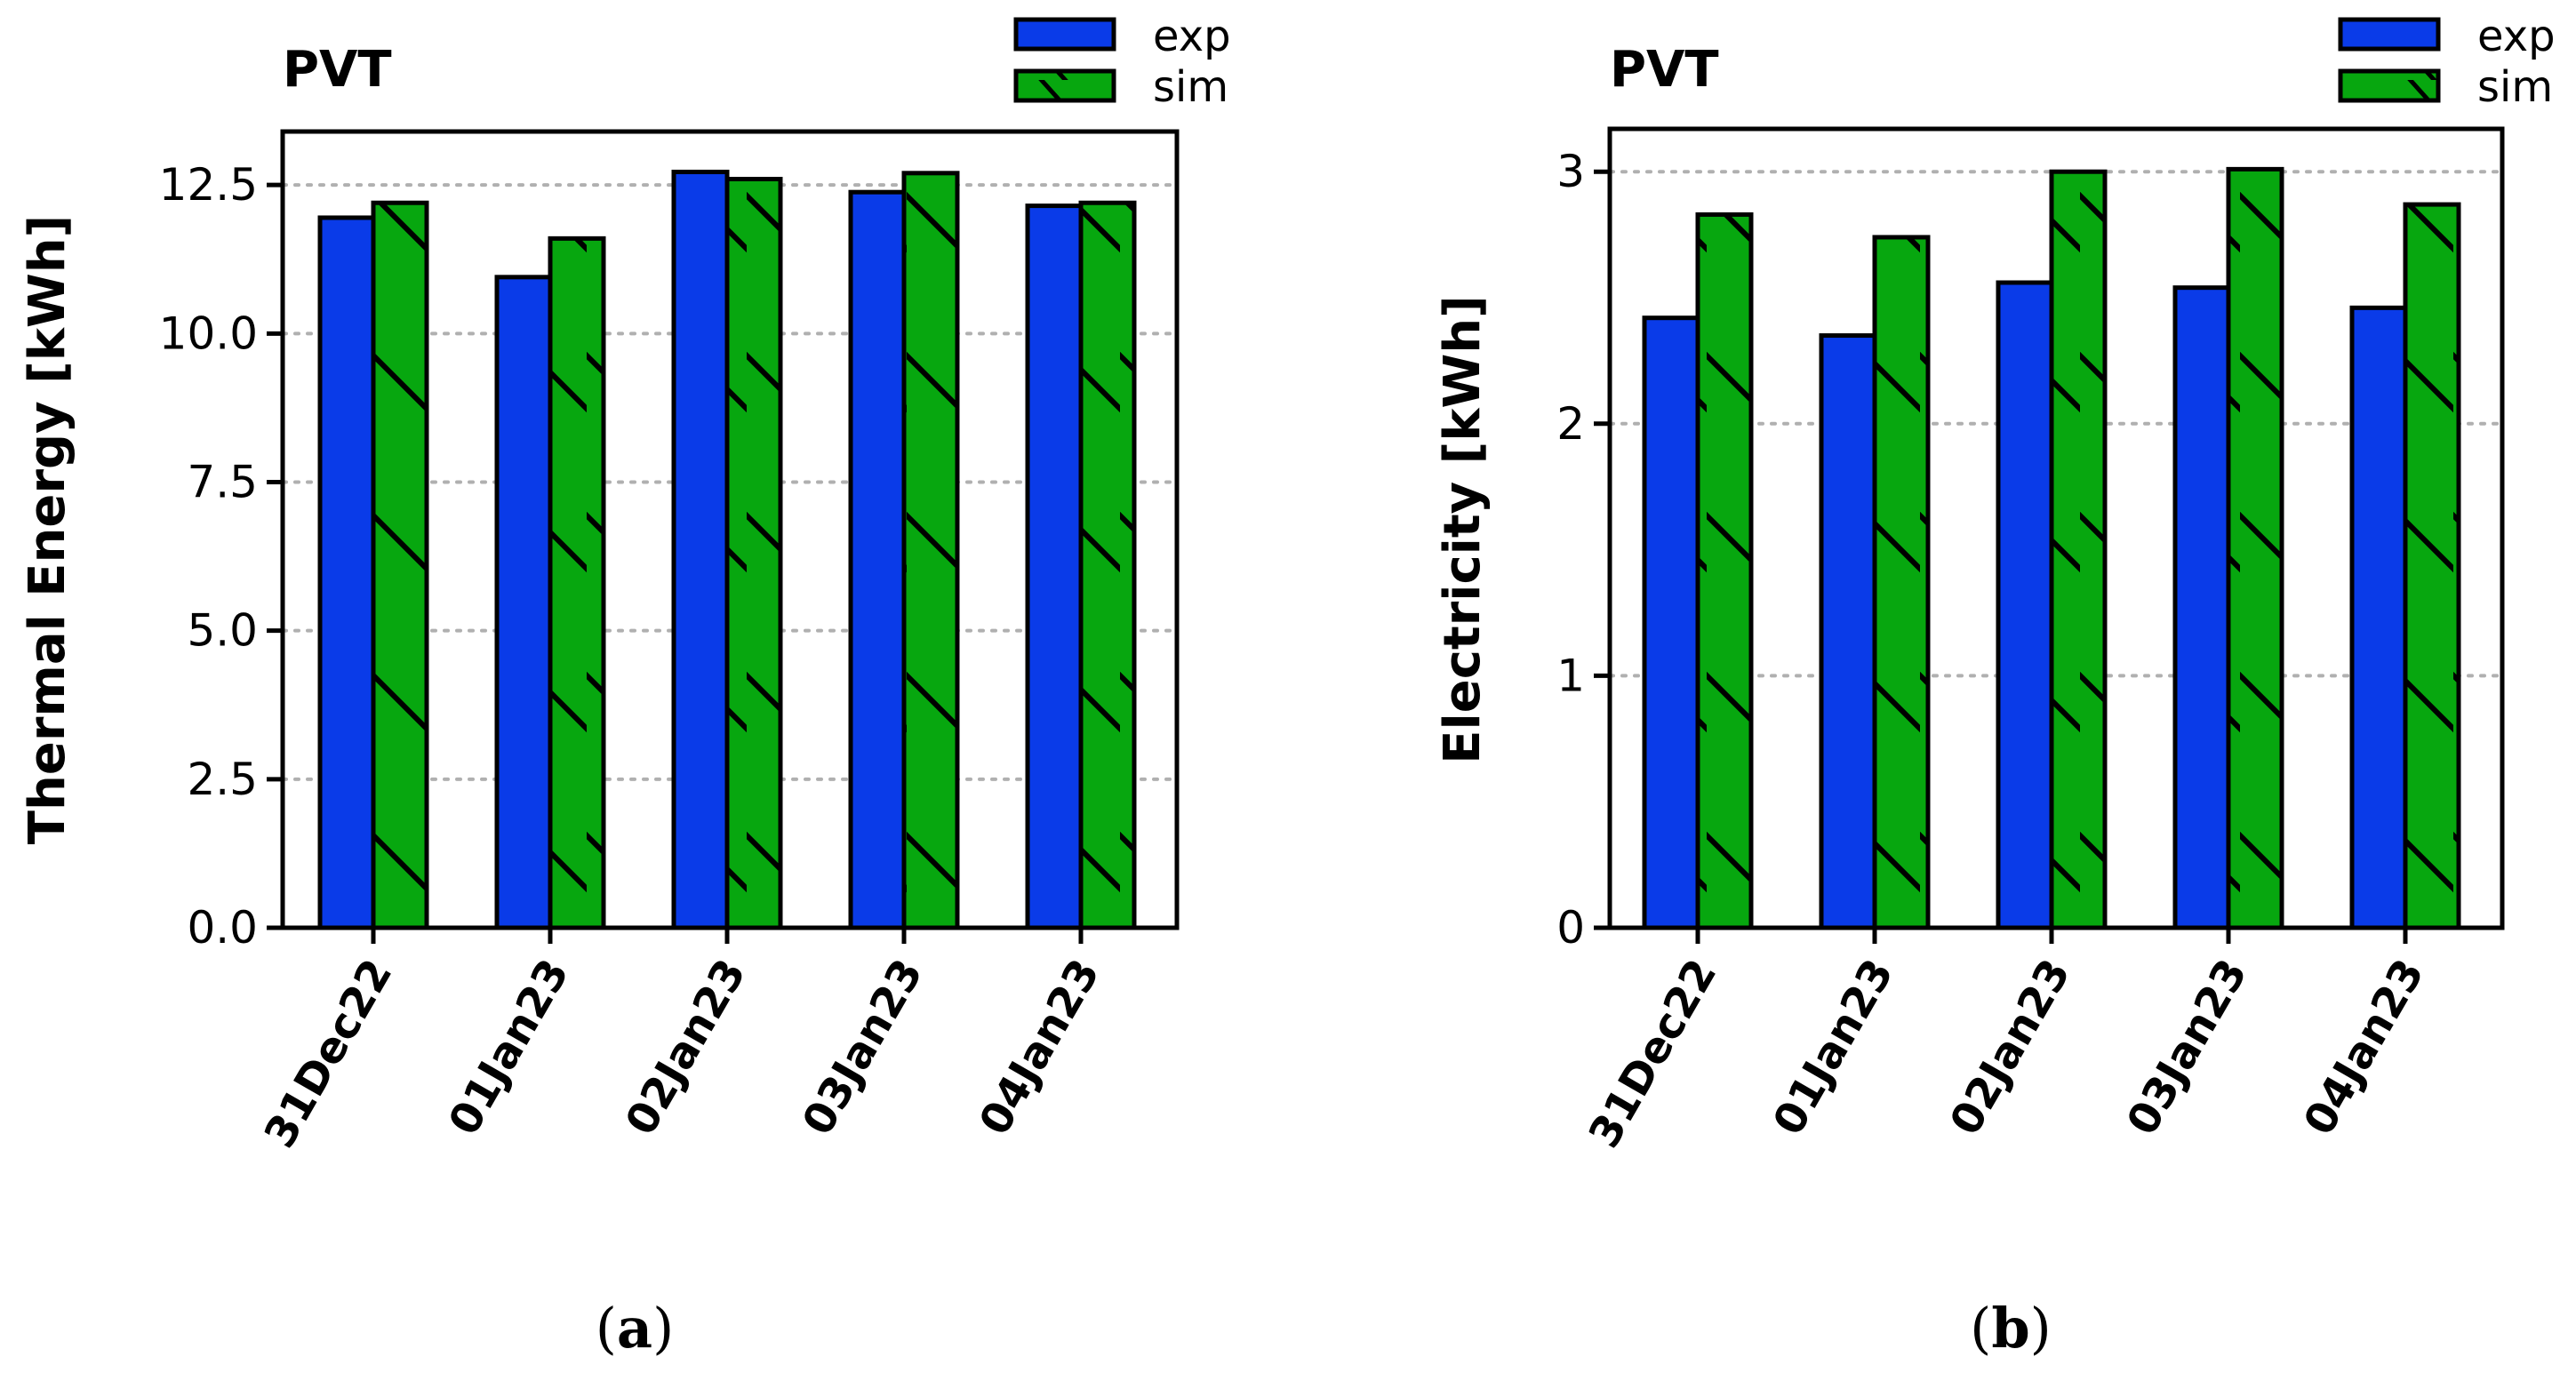 This screenshot has width=2576, height=1373. Describe the element at coordinates (222, 482) in the screenshot. I see `y-tick-label: 7.5` at that location.